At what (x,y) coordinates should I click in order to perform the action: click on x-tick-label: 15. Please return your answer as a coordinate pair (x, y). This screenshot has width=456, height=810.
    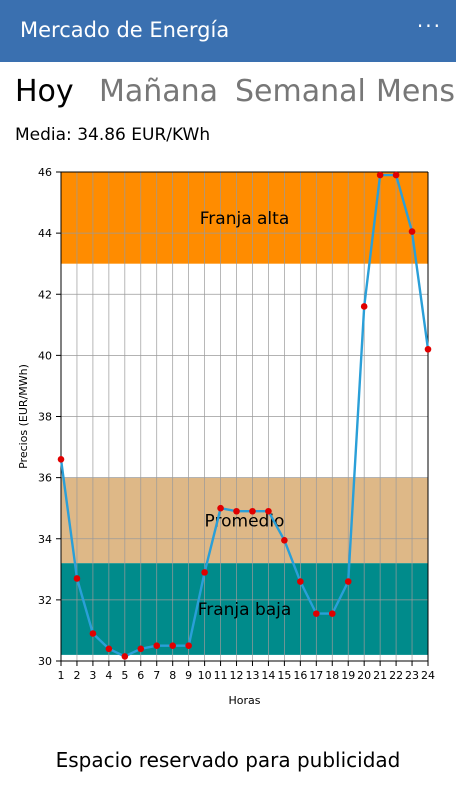
    Looking at the image, I should click on (284, 675).